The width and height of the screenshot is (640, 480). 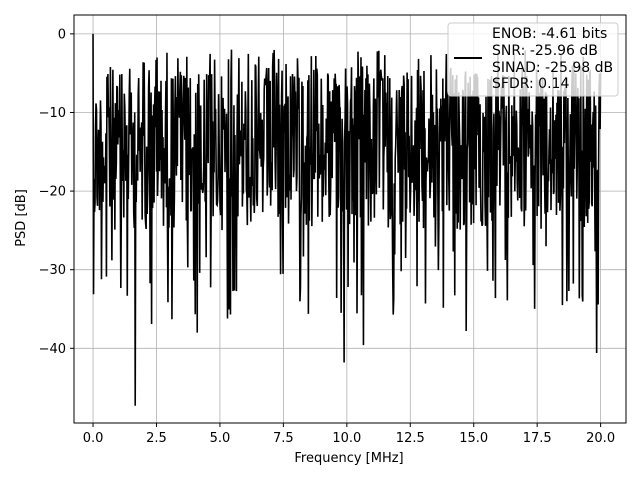 What do you see at coordinates (600, 438) in the screenshot?
I see `x-tick-label: 20.0` at bounding box center [600, 438].